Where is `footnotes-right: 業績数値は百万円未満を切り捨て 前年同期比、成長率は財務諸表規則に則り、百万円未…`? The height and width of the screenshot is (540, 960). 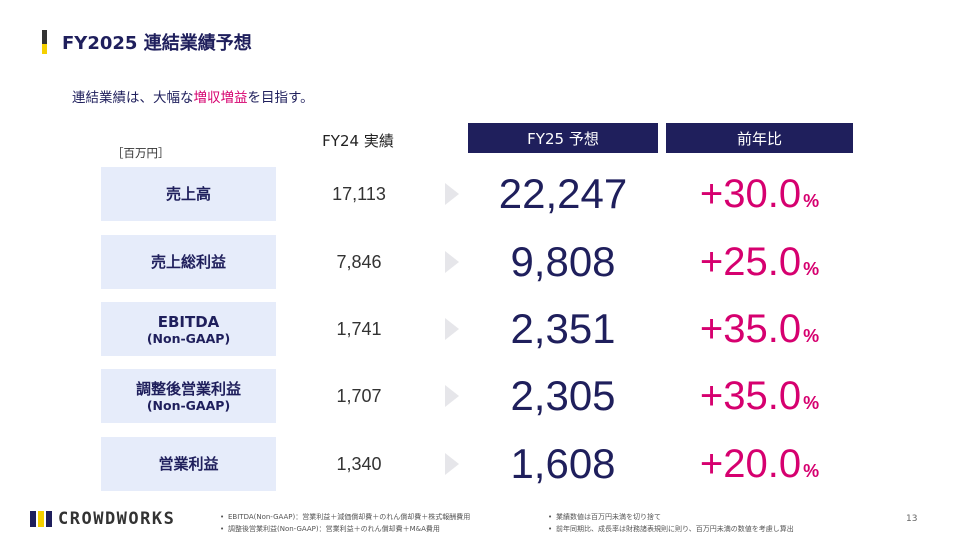 footnotes-right: 業績数値は百万円未満を切り捨て 前年同期比、成長率は財務諸表規則に則り、百万円未… is located at coordinates (671, 523).